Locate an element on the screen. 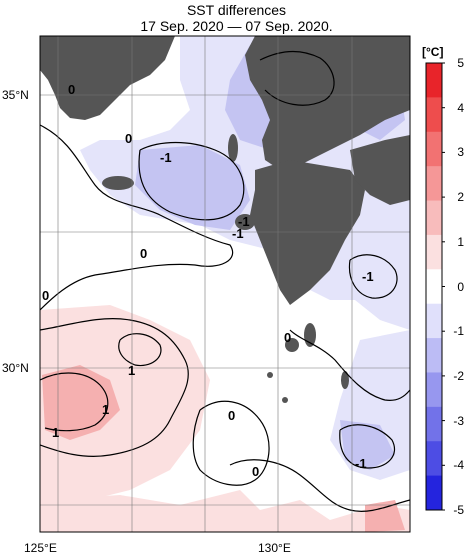  map-title: SST differences is located at coordinates (236, 10).